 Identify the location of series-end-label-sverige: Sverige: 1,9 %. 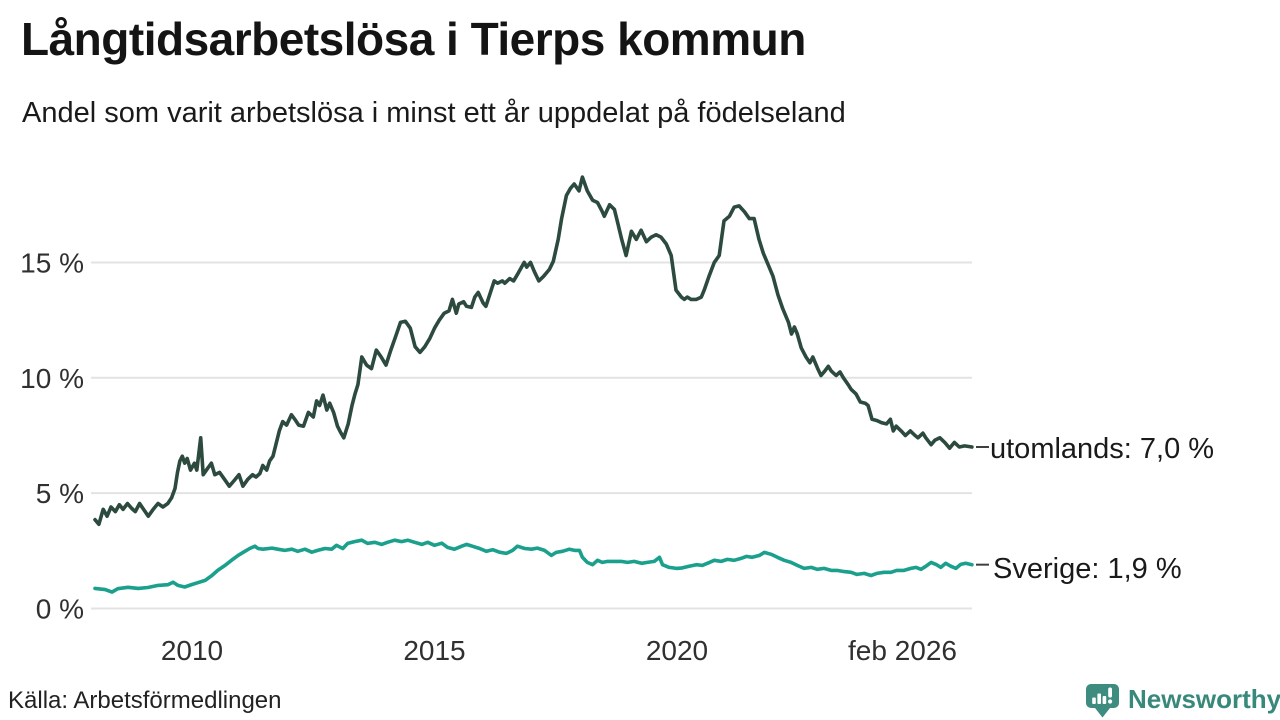
(1087, 569).